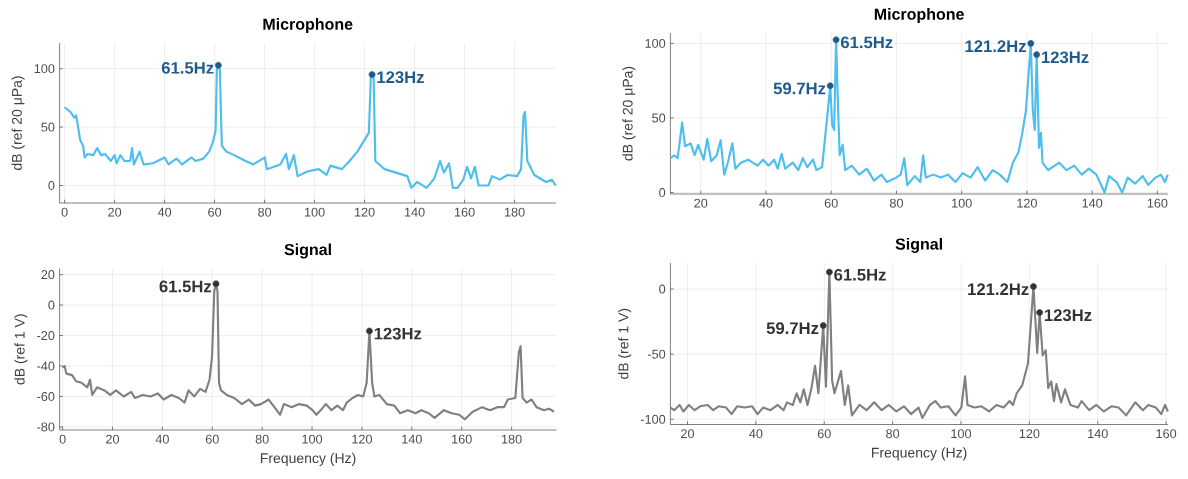 Image resolution: width=1188 pixels, height=479 pixels. I want to click on y-tick-label: -50, so click(656, 354).